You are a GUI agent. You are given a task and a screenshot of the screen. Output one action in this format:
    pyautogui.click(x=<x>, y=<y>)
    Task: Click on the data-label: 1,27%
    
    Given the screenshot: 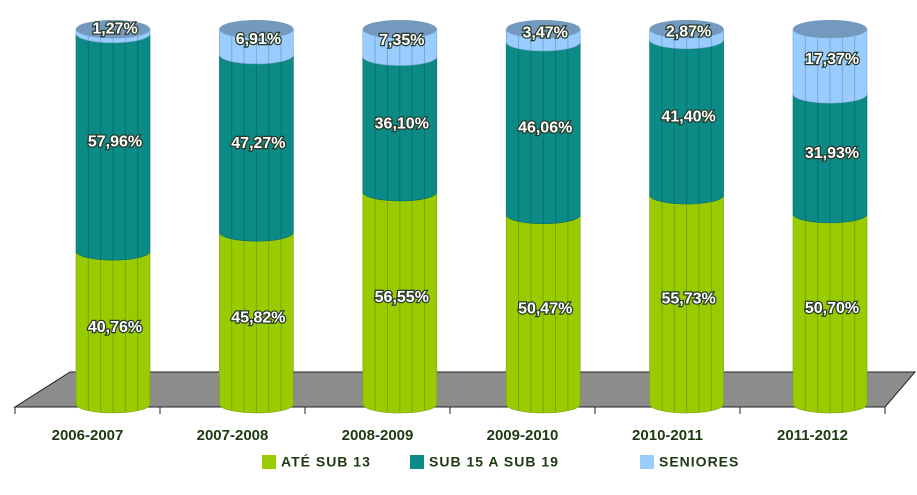 What is the action you would take?
    pyautogui.click(x=114, y=29)
    